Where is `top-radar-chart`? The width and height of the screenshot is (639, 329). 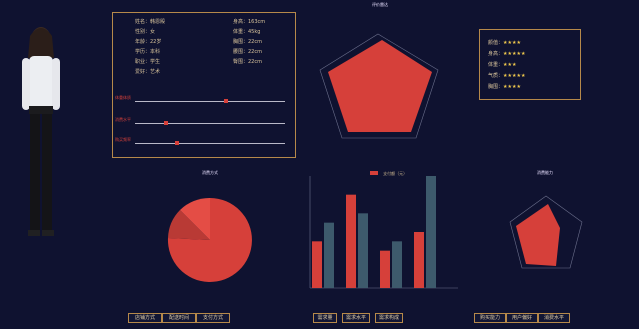
top-radar-chart is located at coordinates (379, 86).